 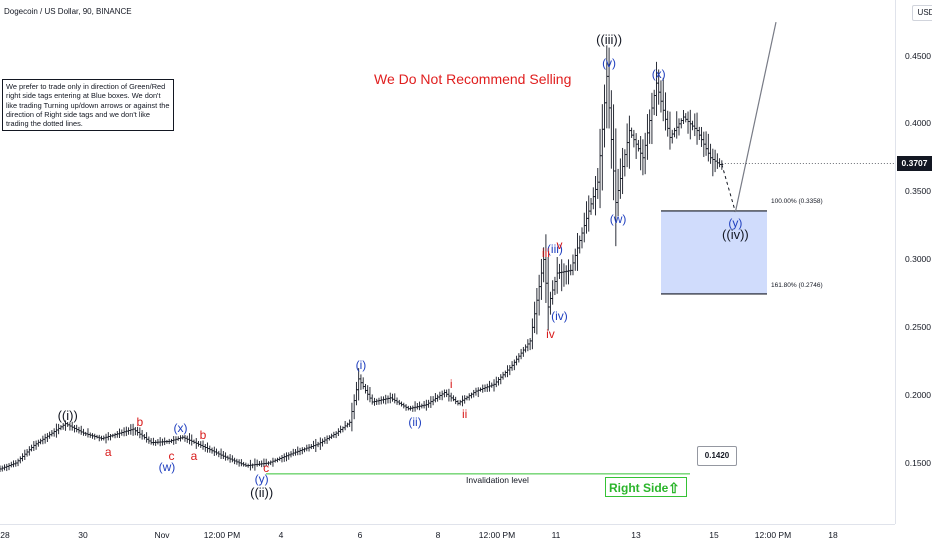 What do you see at coordinates (162, 535) in the screenshot?
I see `x-tick: Nov` at bounding box center [162, 535].